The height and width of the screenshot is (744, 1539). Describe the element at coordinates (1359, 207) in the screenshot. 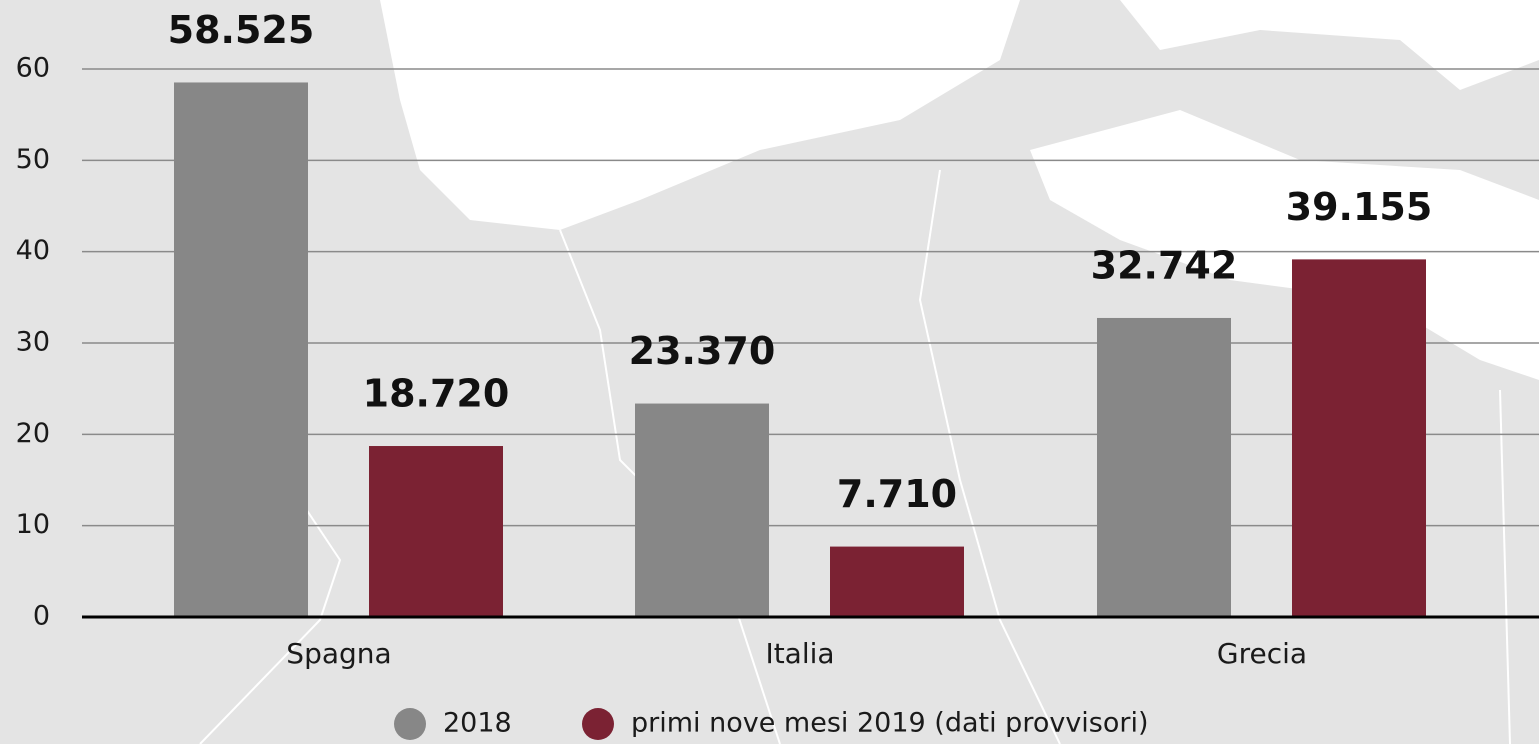

I see `value-label: 39.155` at that location.